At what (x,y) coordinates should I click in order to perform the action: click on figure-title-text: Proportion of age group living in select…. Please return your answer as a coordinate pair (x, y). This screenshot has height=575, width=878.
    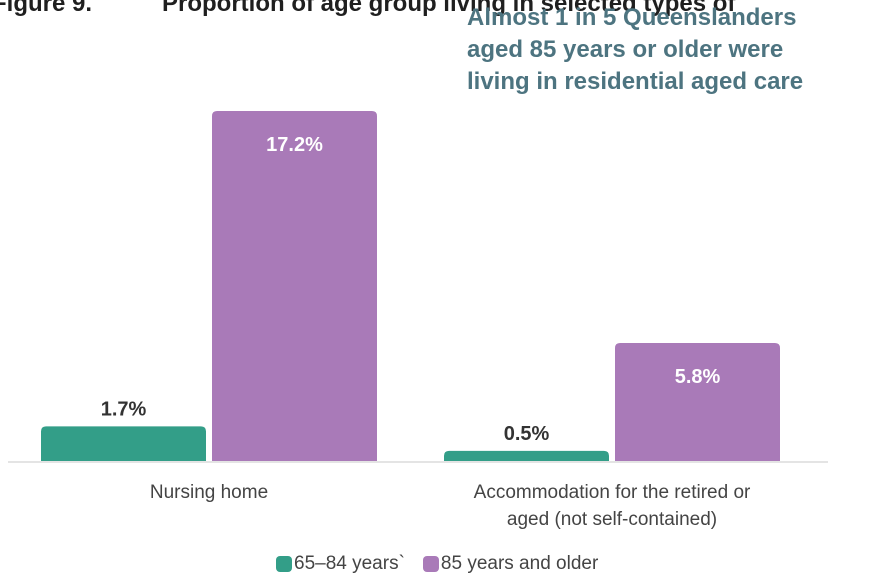
    Looking at the image, I should click on (449, 8).